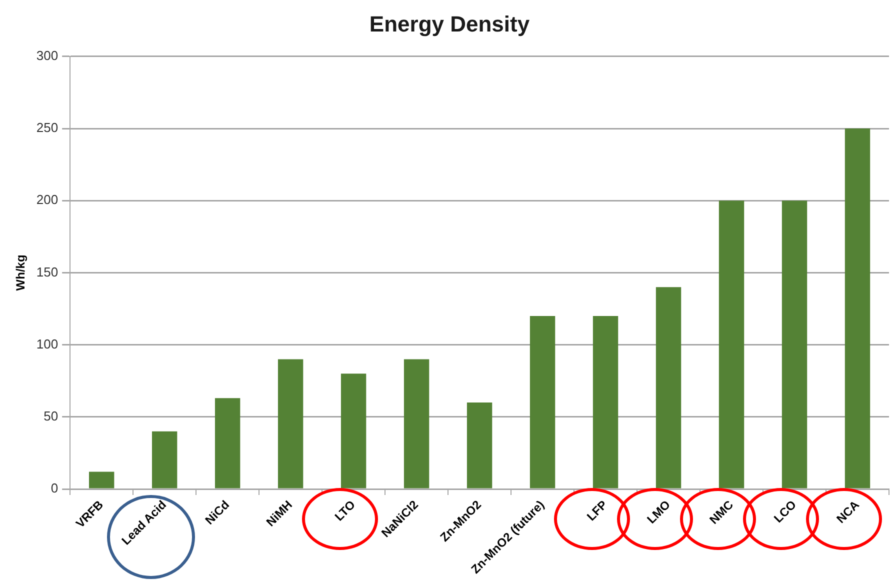 The image size is (893, 580). I want to click on y-axis-title: Wh/kg, so click(21, 272).